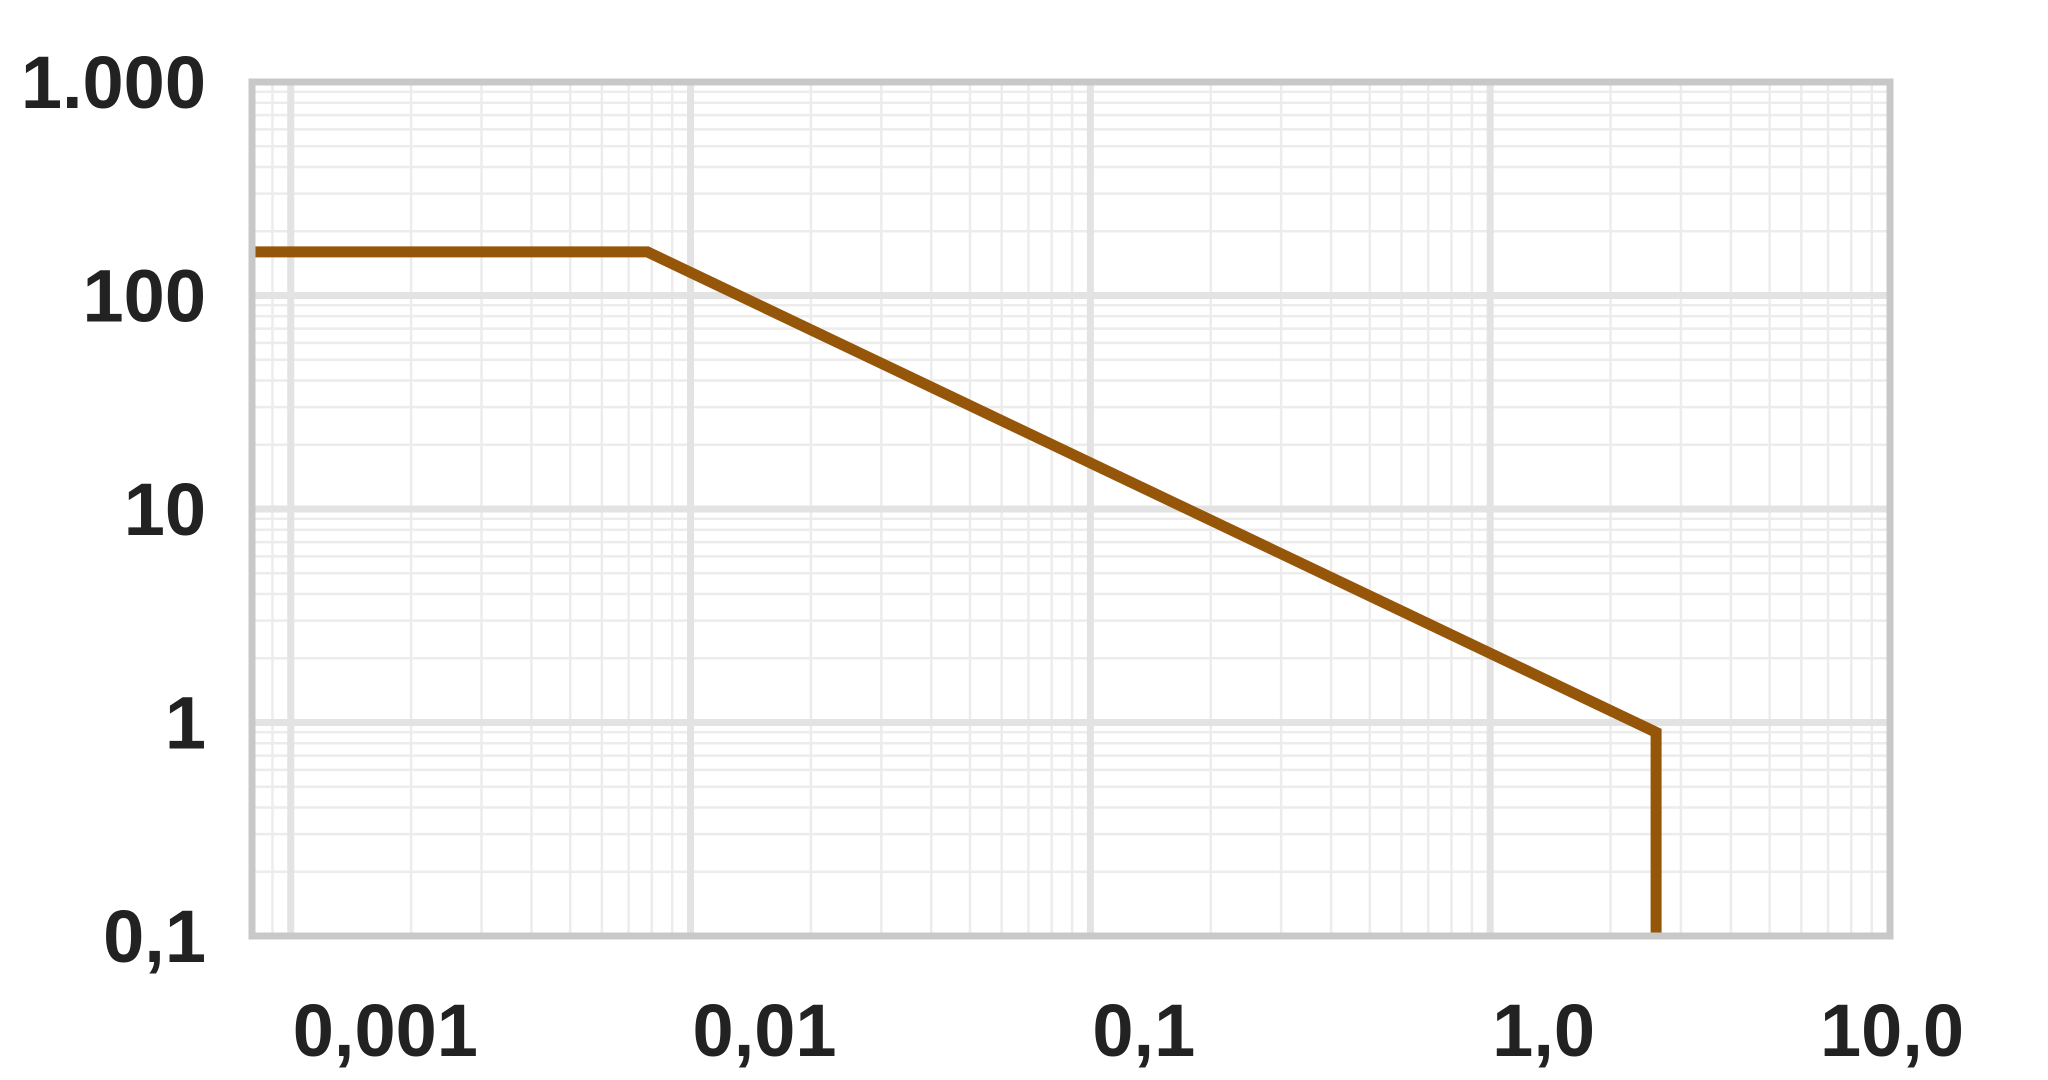 This screenshot has height=1080, width=2048. Describe the element at coordinates (144, 296) in the screenshot. I see `y-tick-label: 100` at that location.